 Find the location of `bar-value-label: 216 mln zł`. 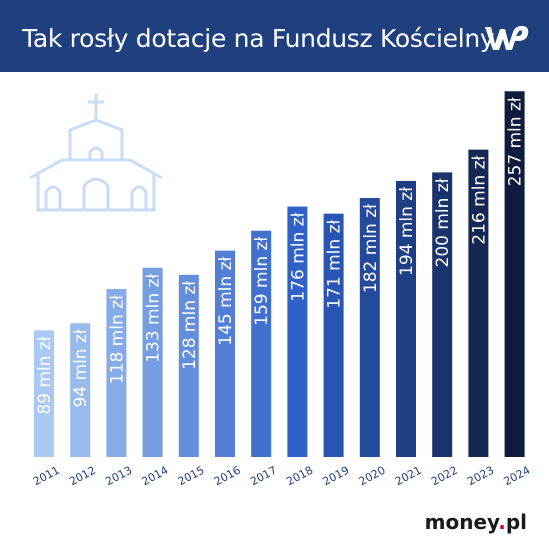

bar-value-label: 216 mln zł is located at coordinates (479, 199).